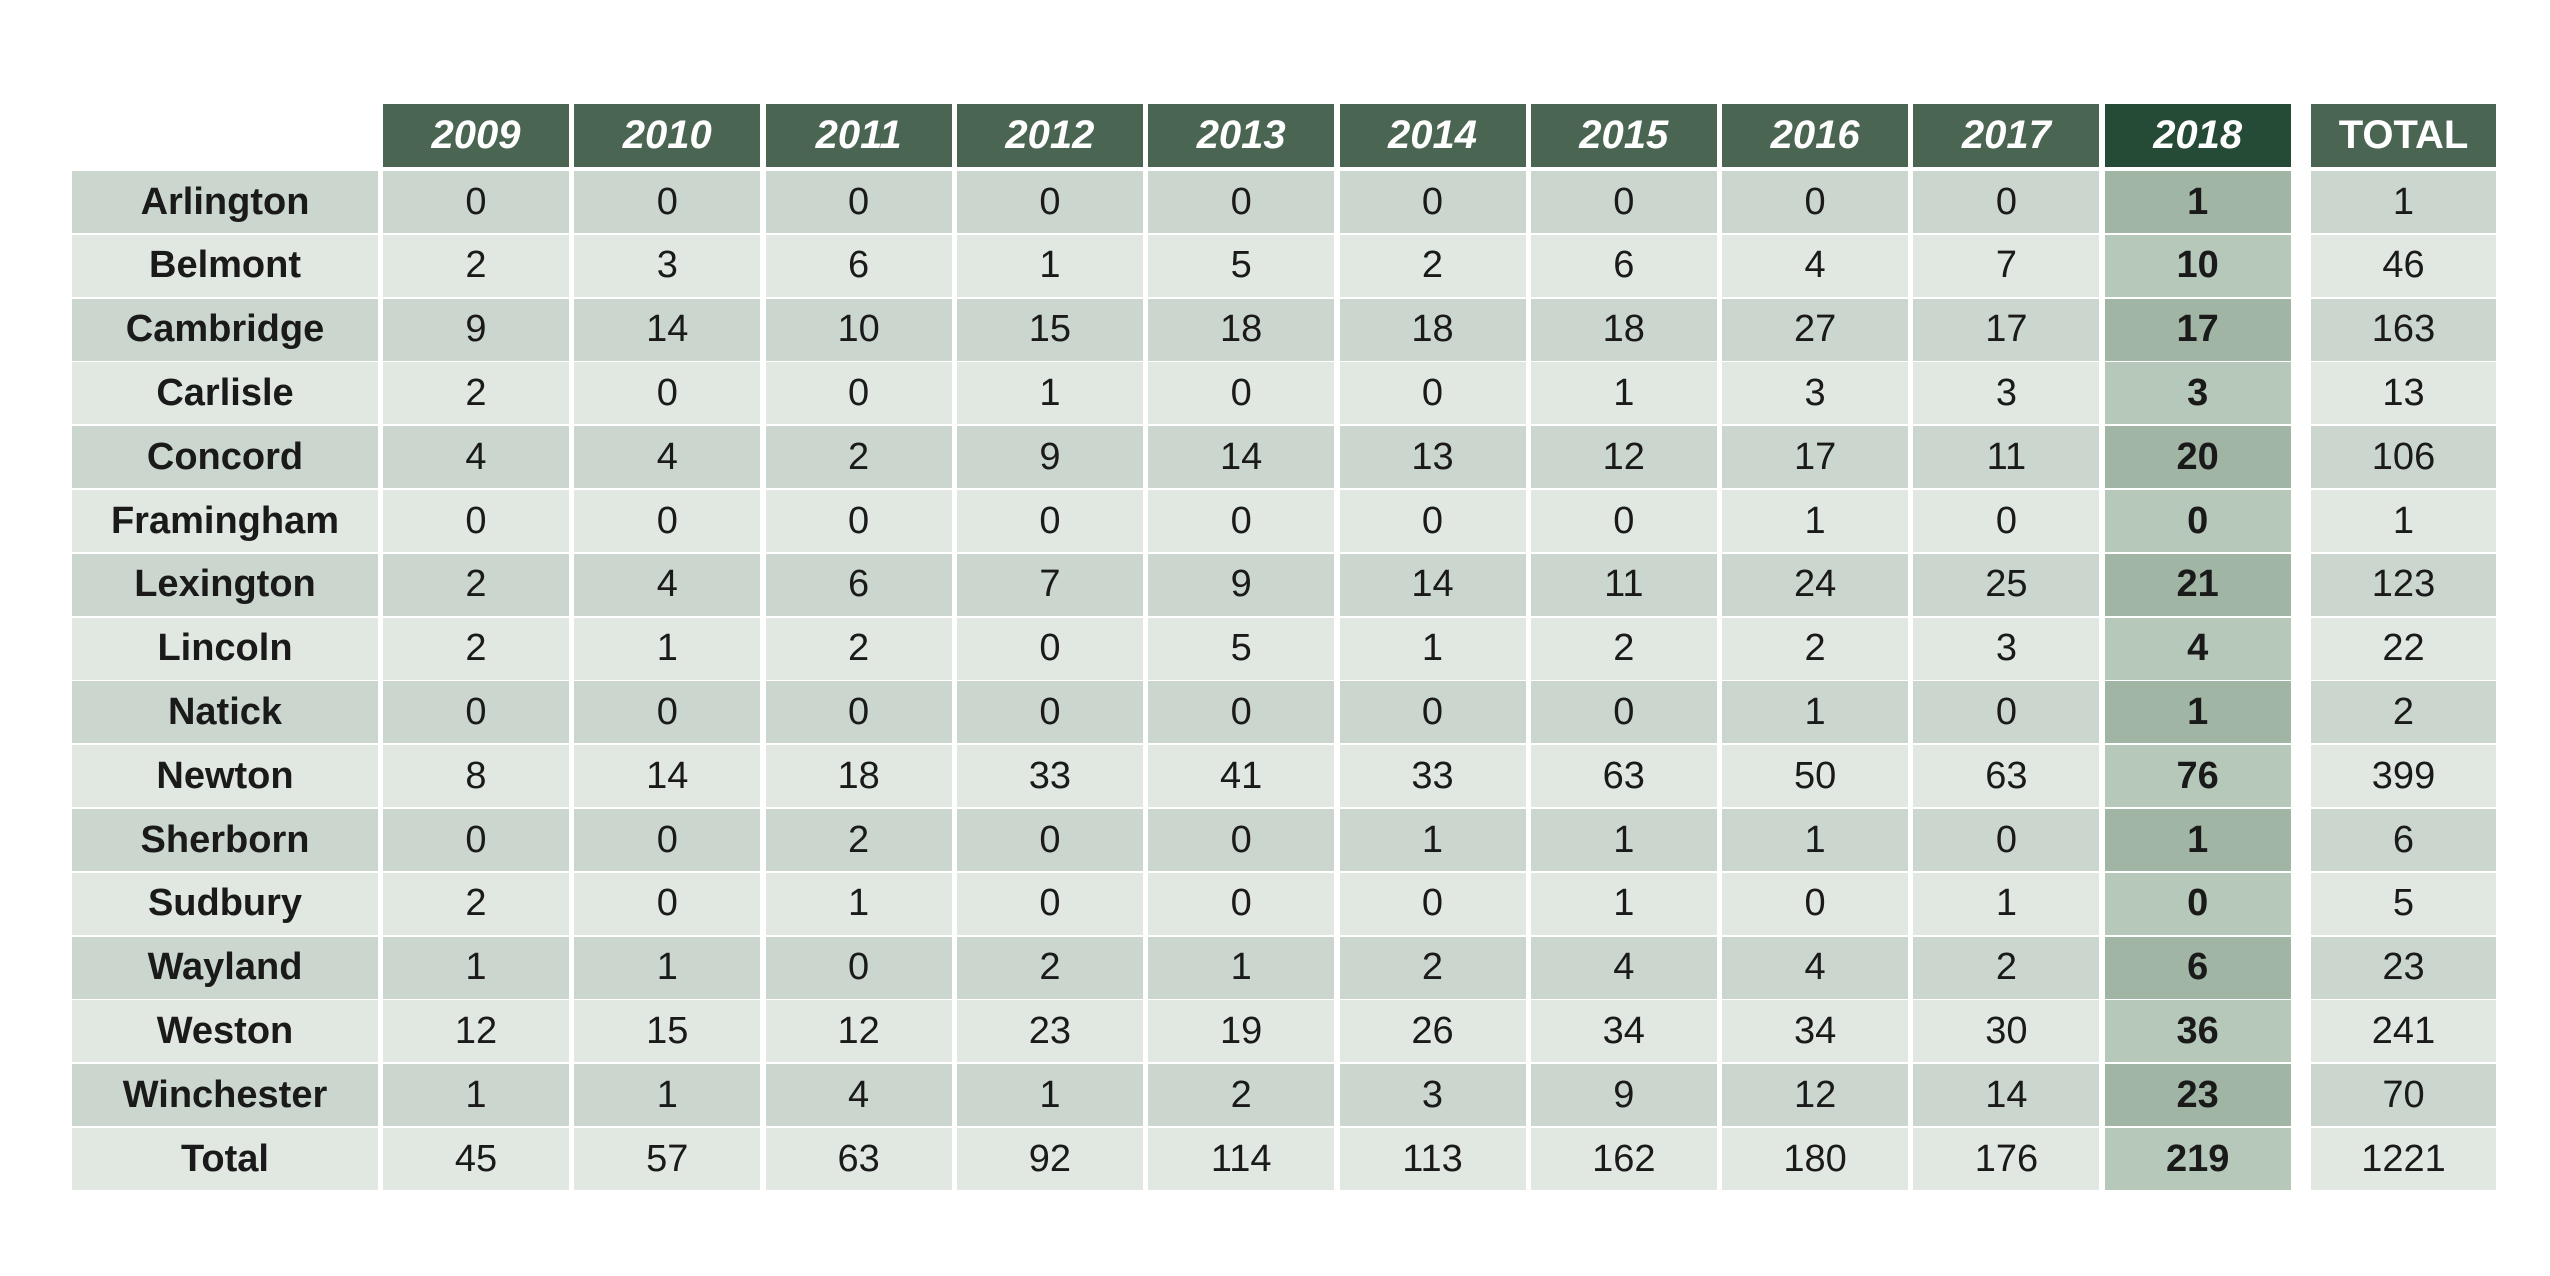  What do you see at coordinates (667, 135) in the screenshot?
I see `column-header-2010: 2010` at bounding box center [667, 135].